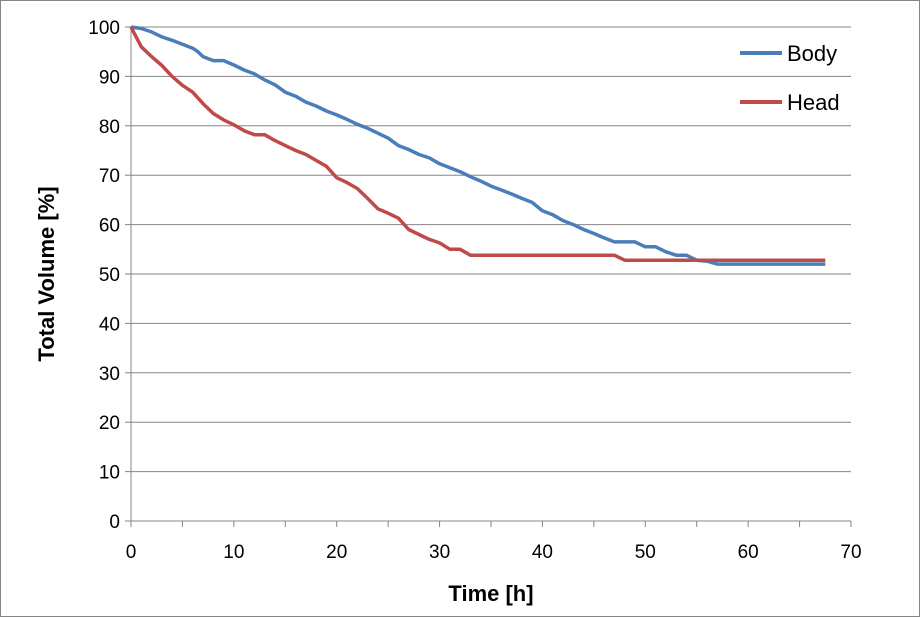  I want to click on legend: Body Head, so click(790, 78).